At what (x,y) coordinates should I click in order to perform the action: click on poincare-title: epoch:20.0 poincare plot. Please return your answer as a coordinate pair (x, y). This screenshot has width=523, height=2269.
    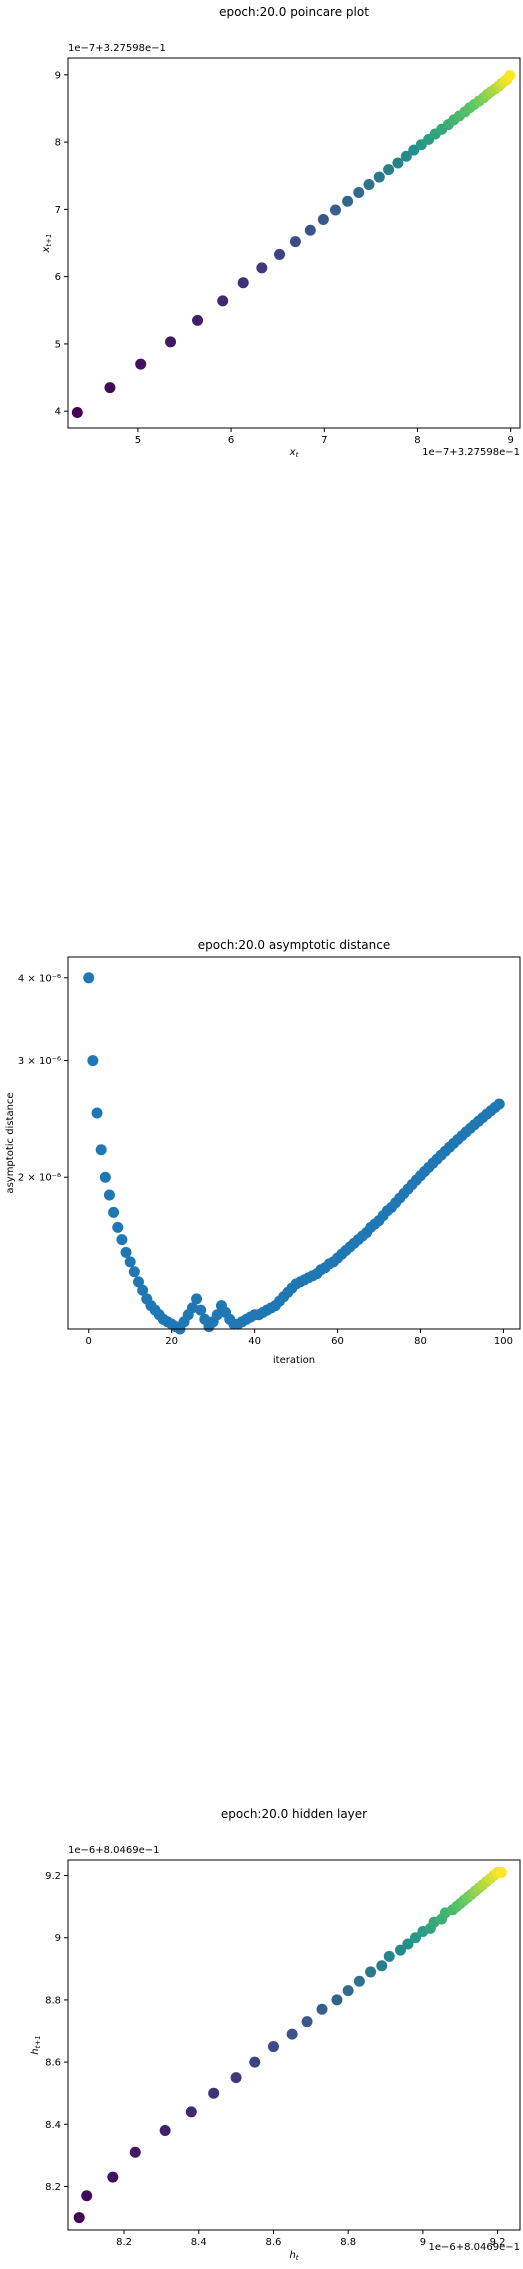
    Looking at the image, I should click on (294, 12).